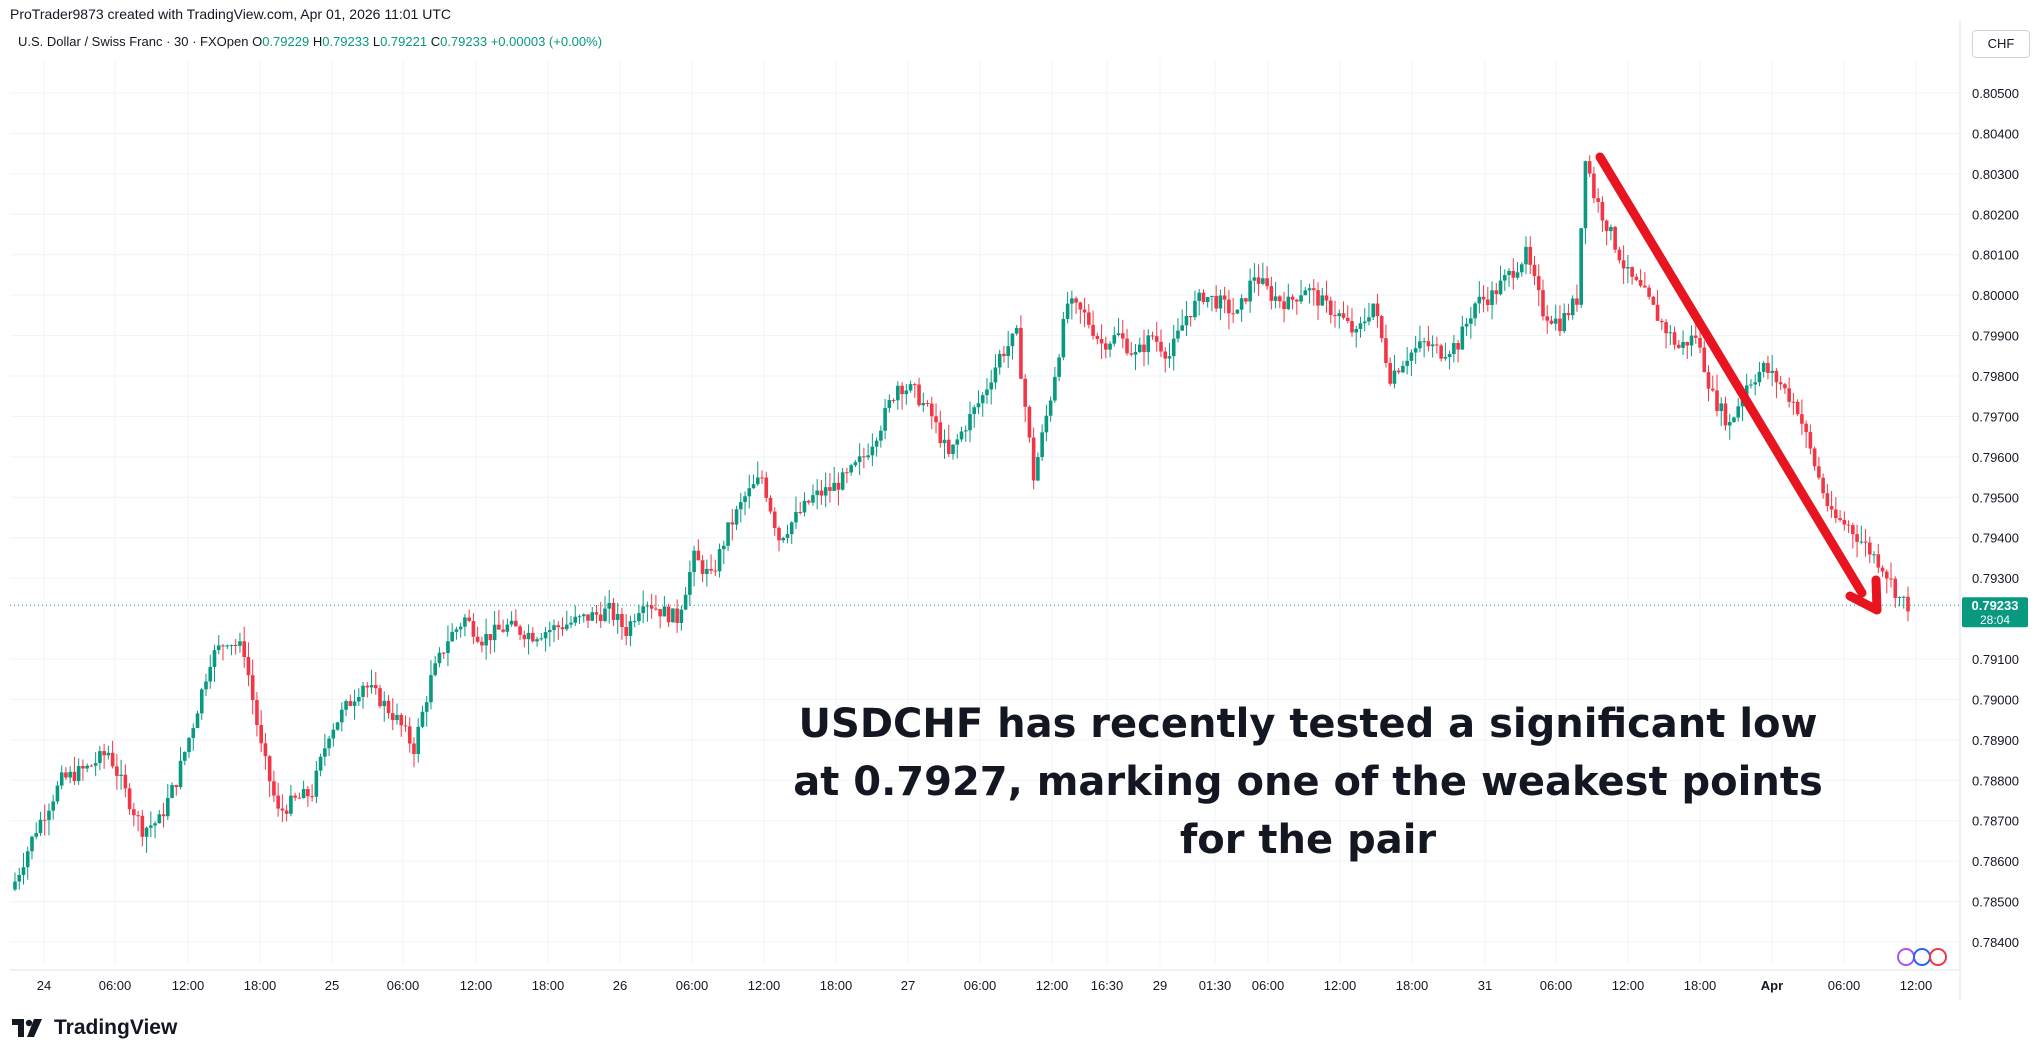 The image size is (2039, 1059). I want to click on x-tick-label: 06:00, so click(980, 985).